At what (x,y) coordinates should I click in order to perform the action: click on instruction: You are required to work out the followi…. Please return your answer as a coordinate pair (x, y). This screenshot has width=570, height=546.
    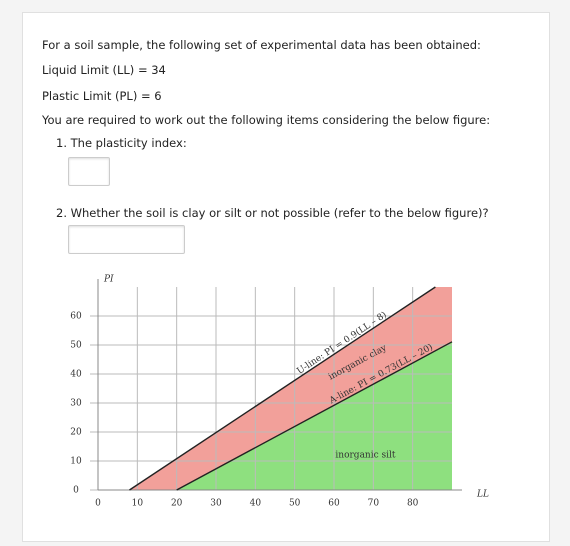
    Looking at the image, I should click on (266, 120).